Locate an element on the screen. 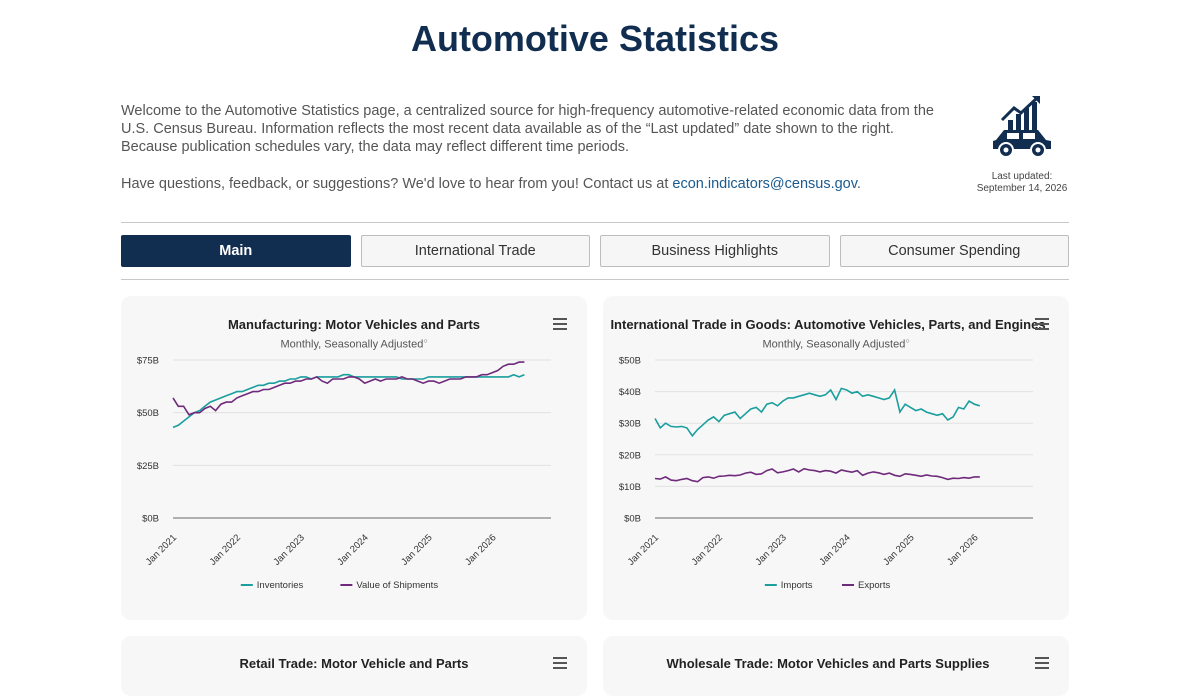 The height and width of the screenshot is (696, 1200). series-line-exports is located at coordinates (817, 475).